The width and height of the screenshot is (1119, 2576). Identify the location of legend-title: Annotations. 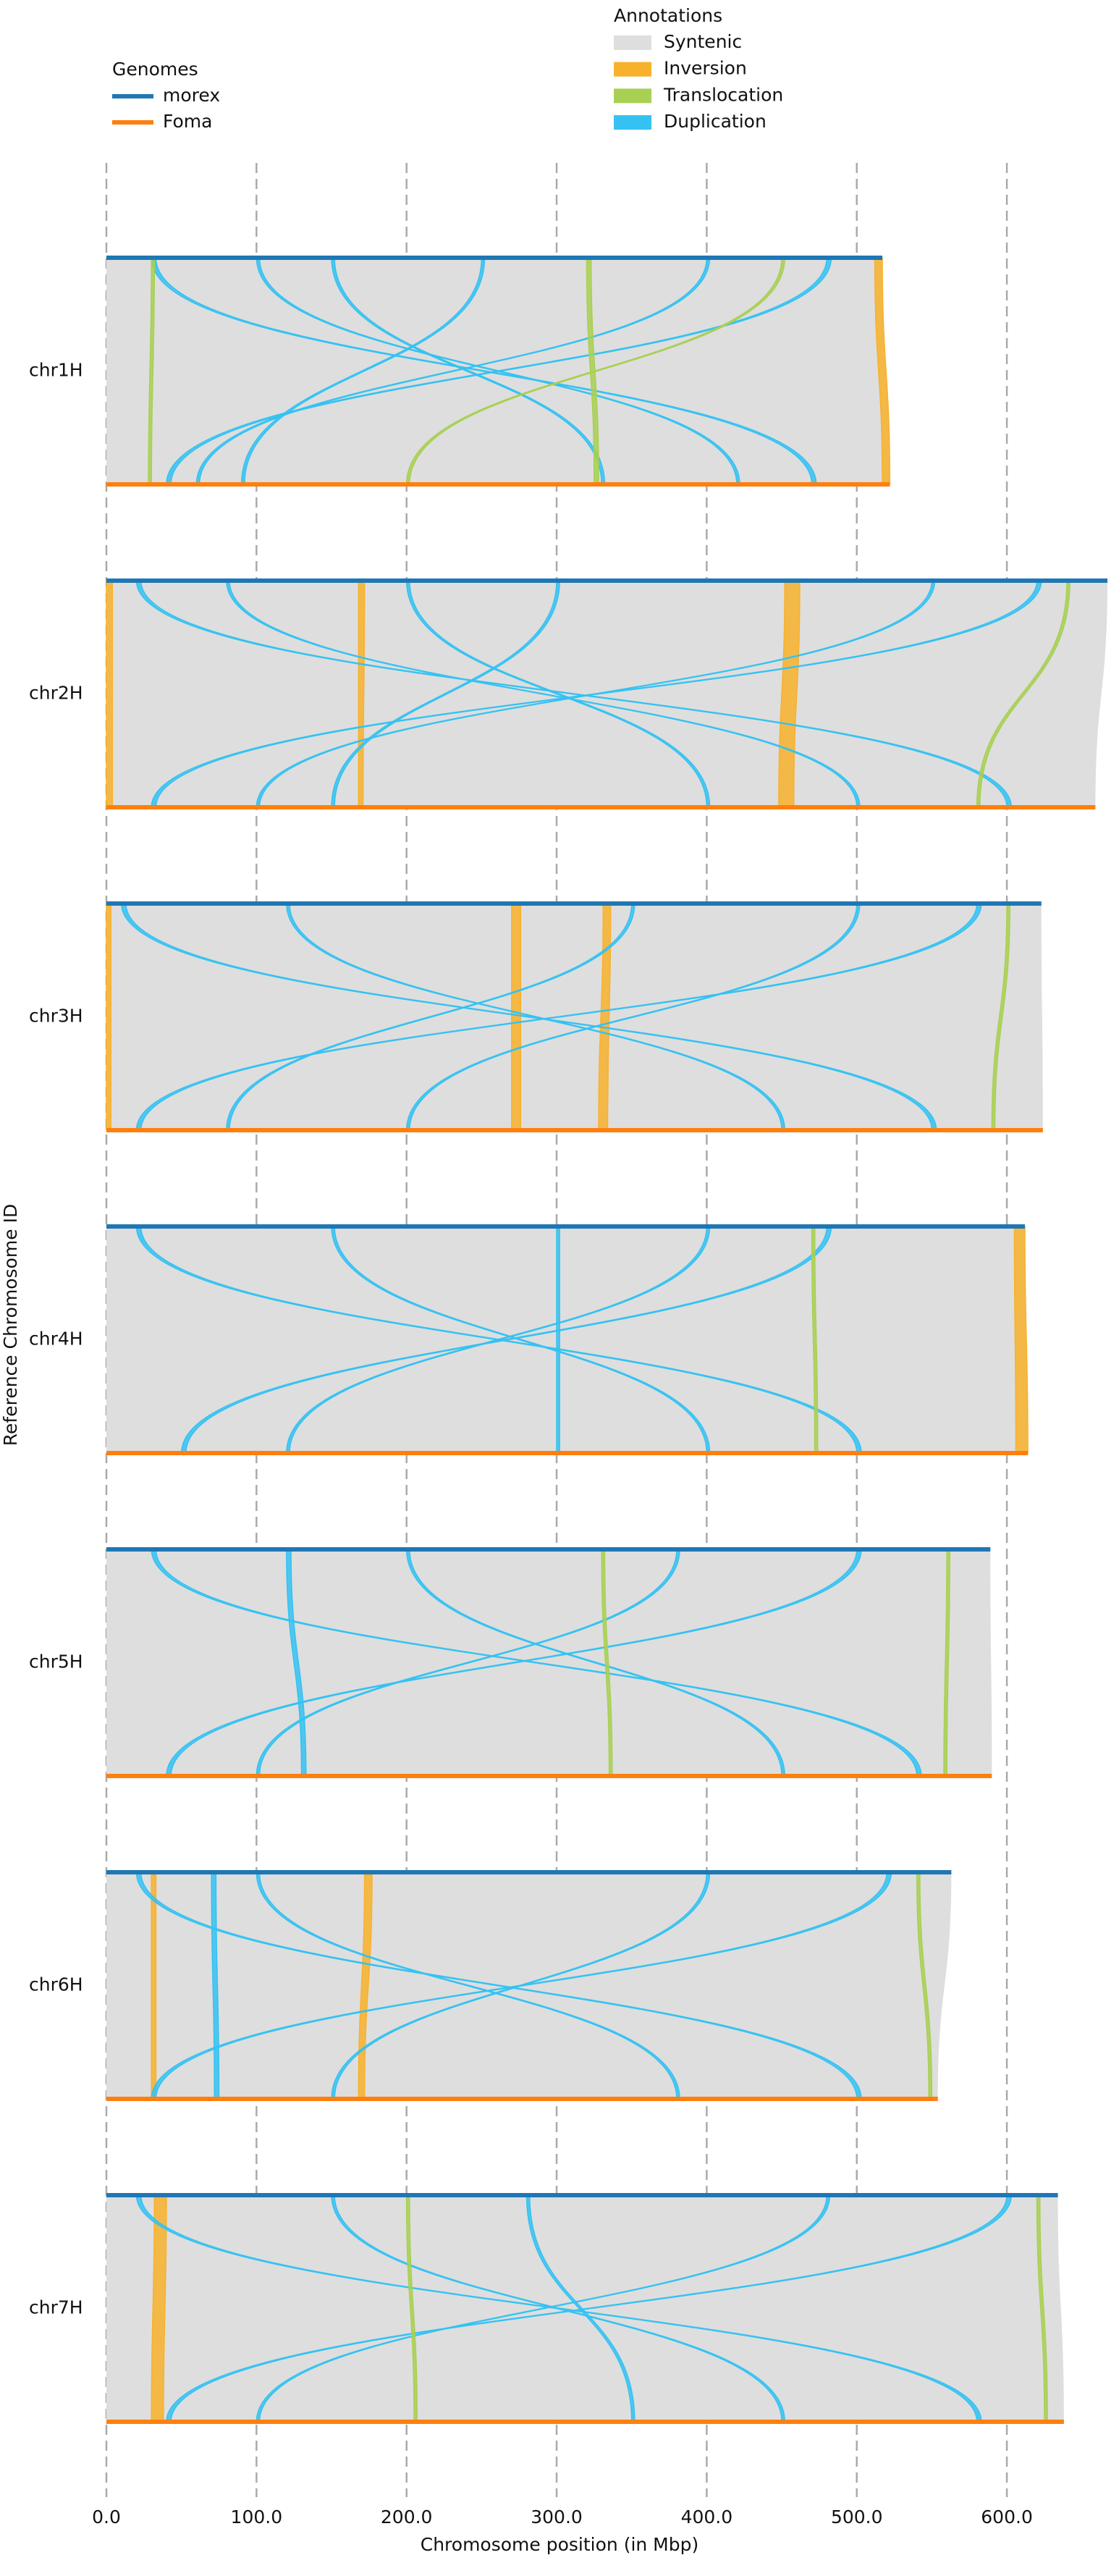
(668, 15).